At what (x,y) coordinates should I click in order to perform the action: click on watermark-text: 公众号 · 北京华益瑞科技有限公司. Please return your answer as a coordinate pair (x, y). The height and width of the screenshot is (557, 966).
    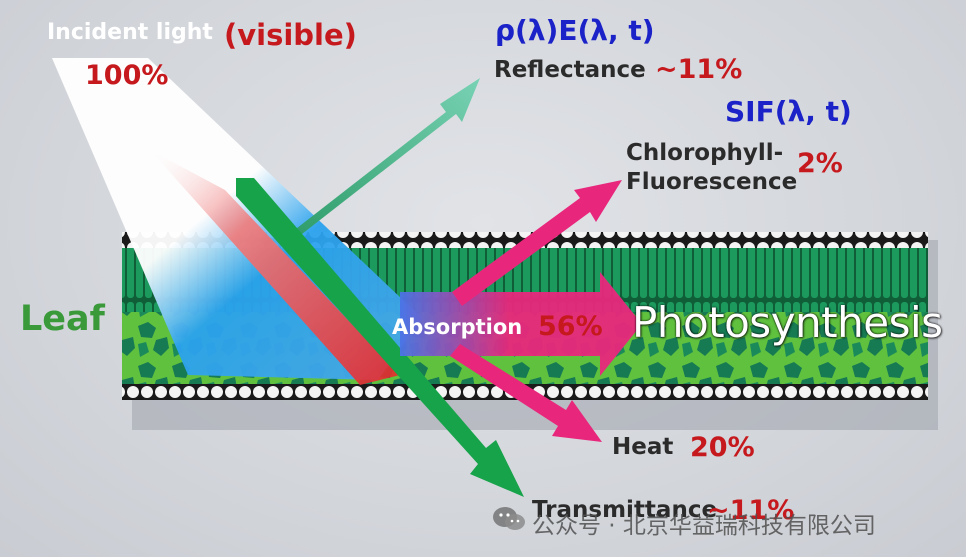
    Looking at the image, I should click on (704, 526).